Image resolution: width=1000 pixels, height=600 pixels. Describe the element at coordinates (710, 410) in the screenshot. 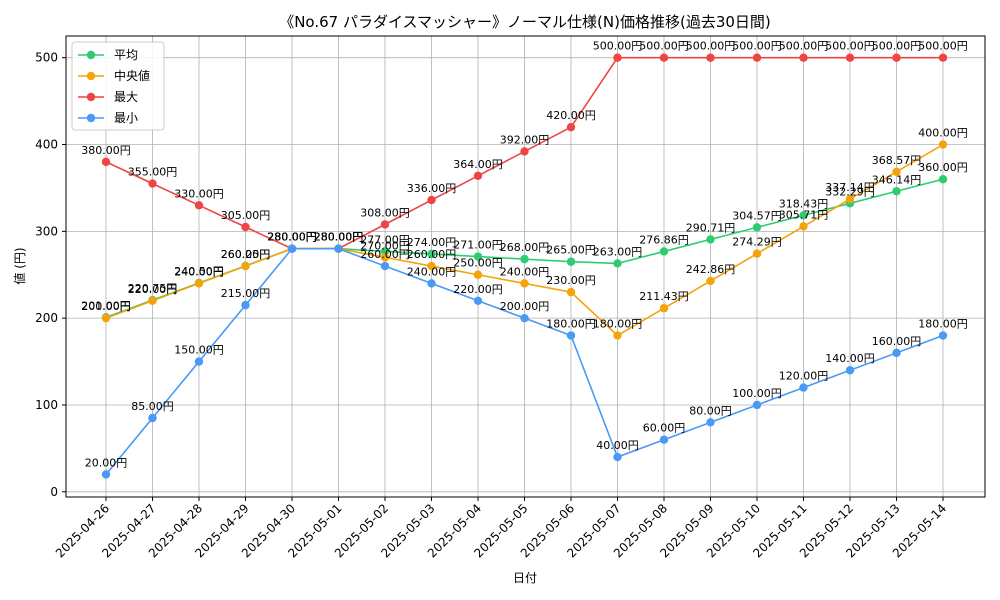

I see `data-label: 80.00円` at that location.